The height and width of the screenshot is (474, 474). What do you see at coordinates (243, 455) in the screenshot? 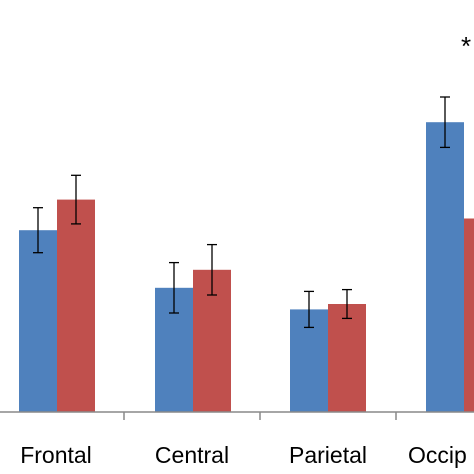
I see `x-axis-tick-labels: Frontal Central Parietal Occip` at bounding box center [243, 455].